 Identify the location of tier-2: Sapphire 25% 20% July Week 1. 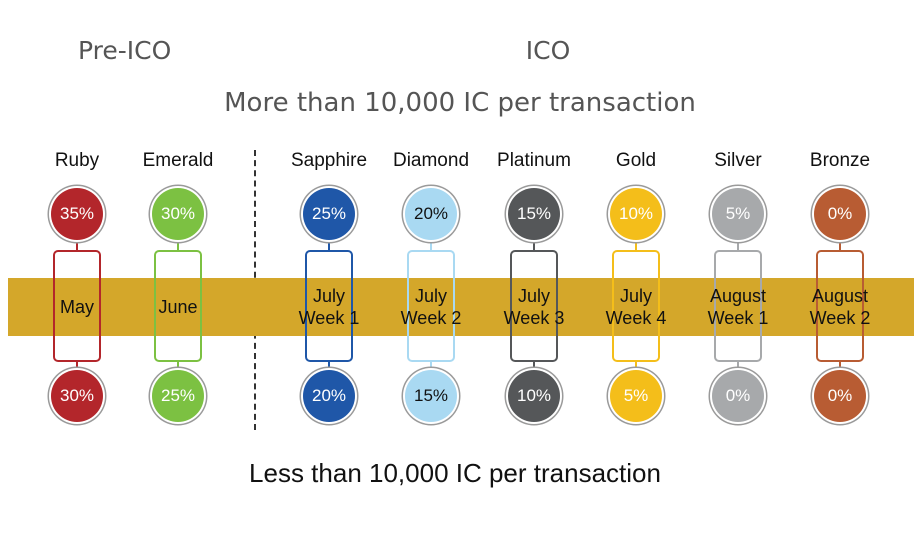
(329, 273).